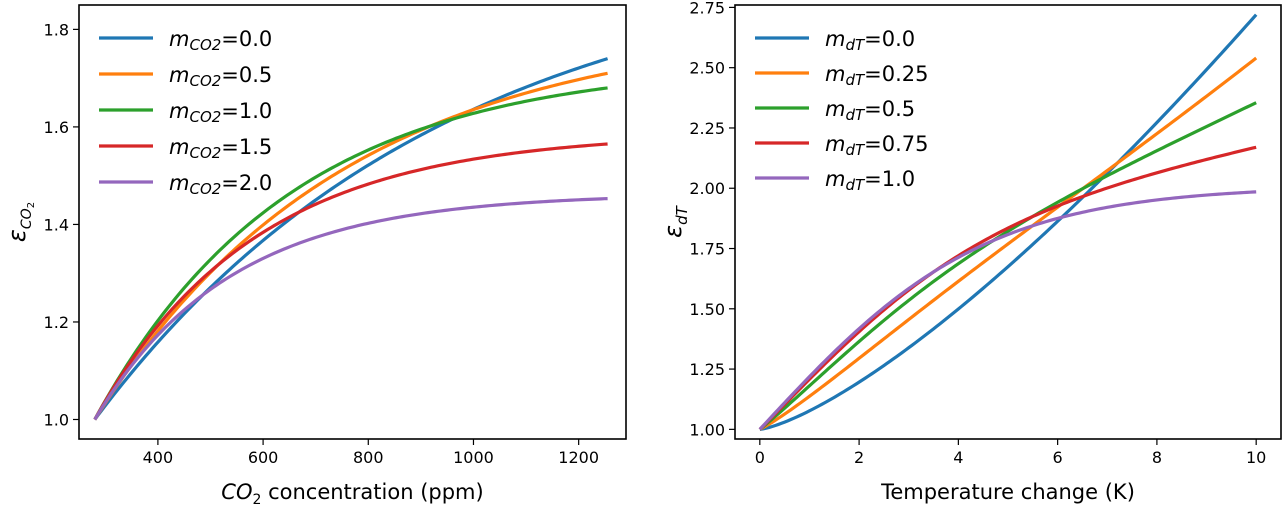  What do you see at coordinates (958, 457) in the screenshot?
I see `x-tick-label: 4` at bounding box center [958, 457].